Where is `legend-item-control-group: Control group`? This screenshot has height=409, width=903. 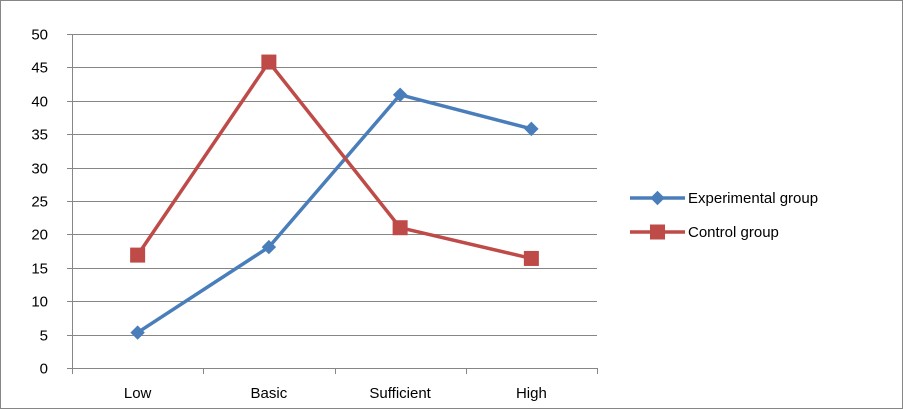 legend-item-control-group: Control group is located at coordinates (704, 232).